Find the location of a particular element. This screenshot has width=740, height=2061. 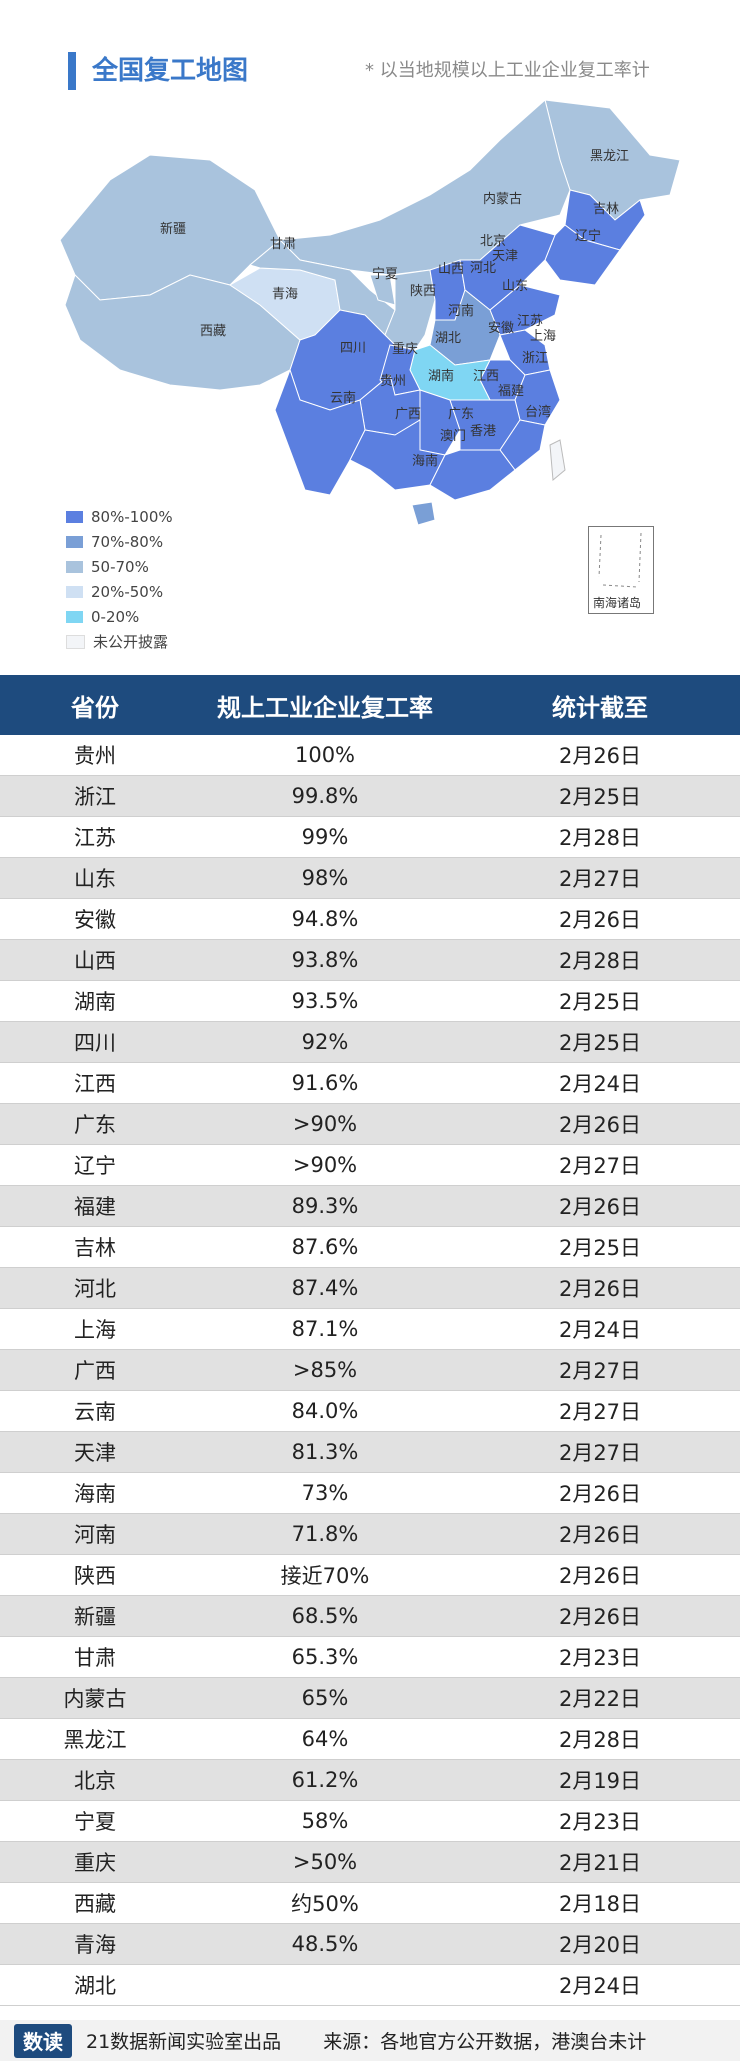

cell-rate: 92% is located at coordinates (325, 1042).